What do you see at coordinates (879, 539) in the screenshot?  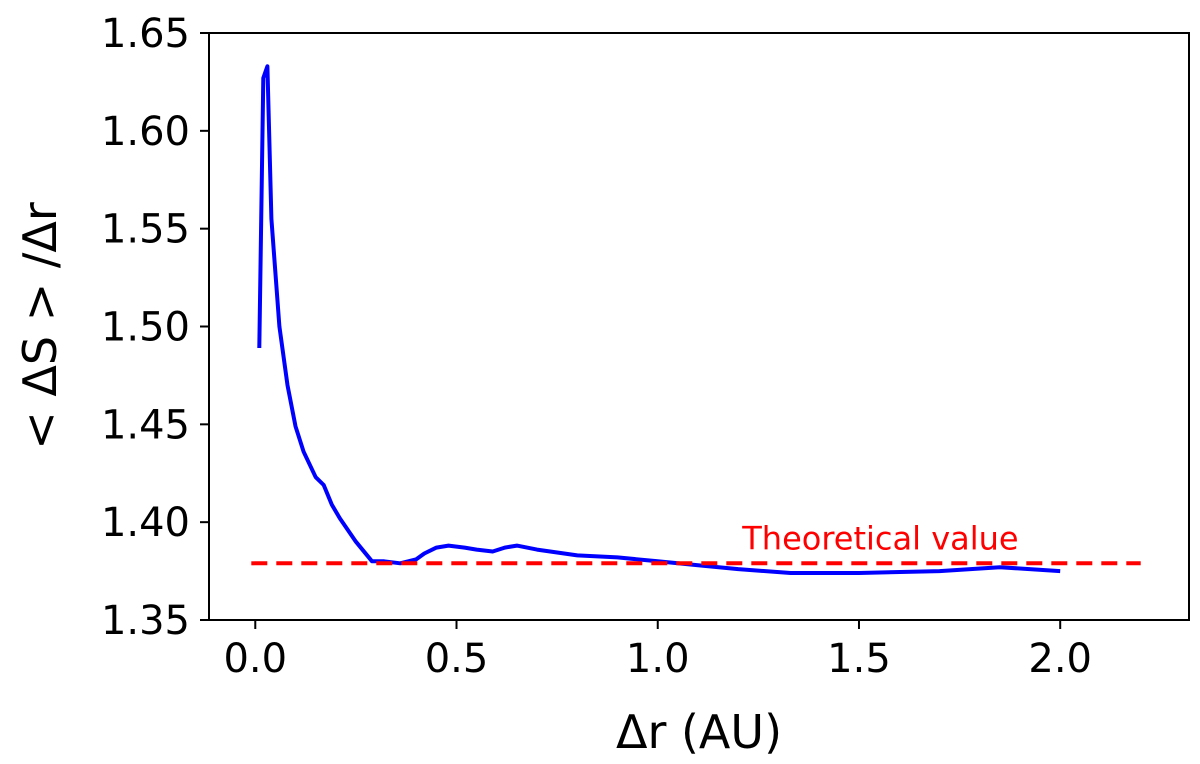 I see `annotation-1: Theoretical value` at bounding box center [879, 539].